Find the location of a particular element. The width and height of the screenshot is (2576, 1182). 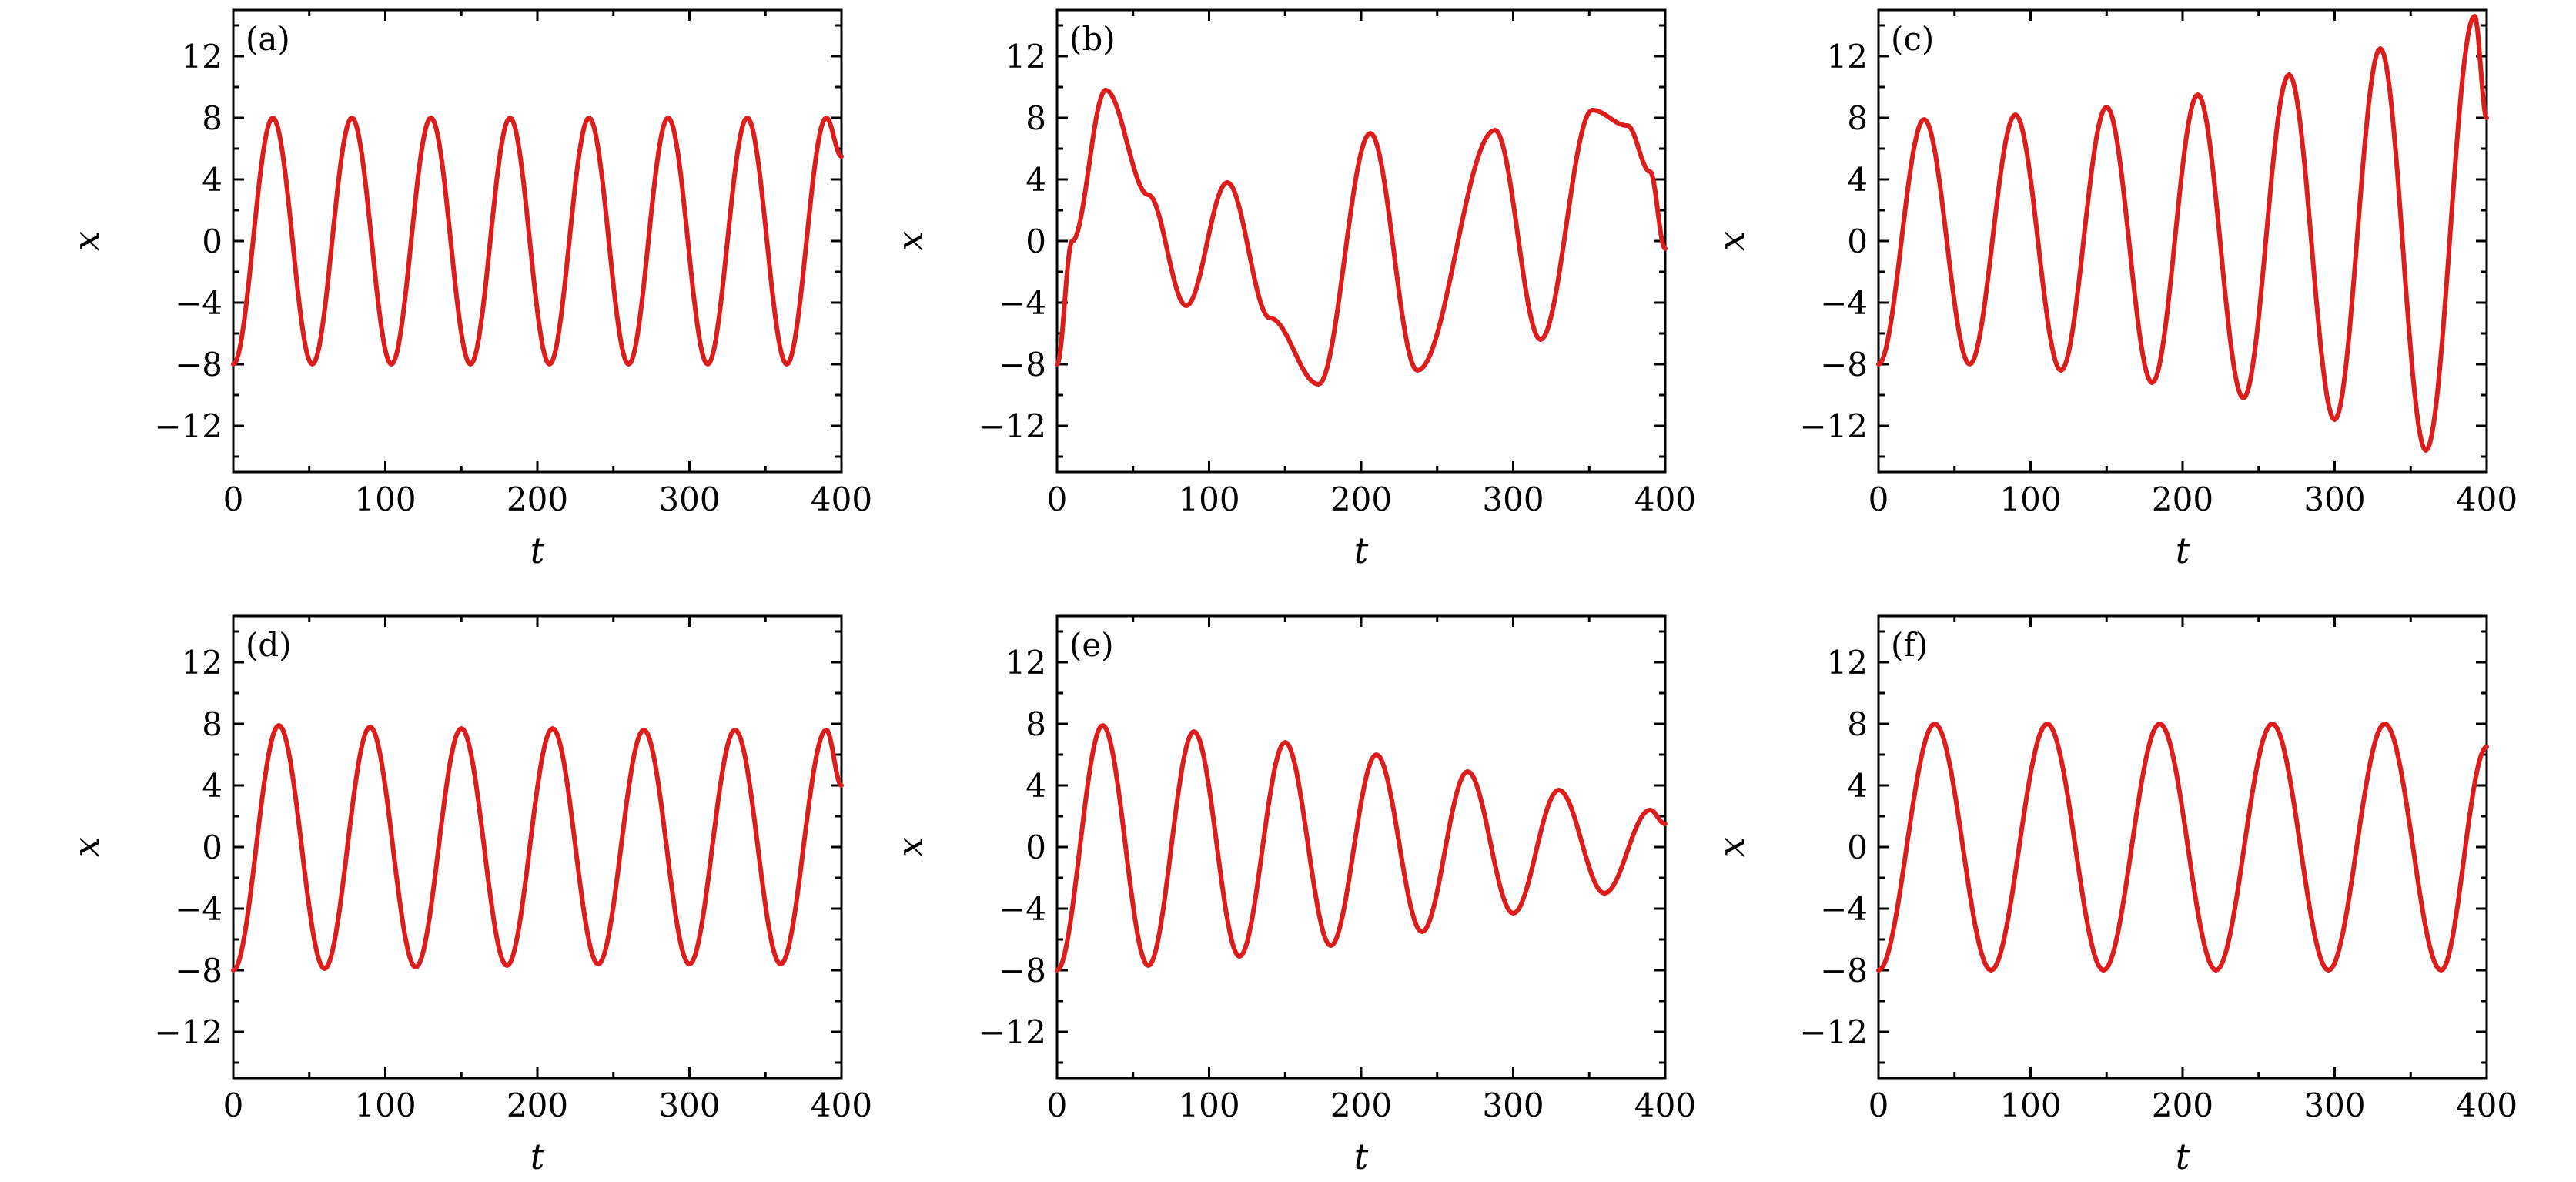

panel-d: 0 100 200 300 400 −12 −8 −4 0 4 8 12 t x (d) is located at coordinates (469, 895).